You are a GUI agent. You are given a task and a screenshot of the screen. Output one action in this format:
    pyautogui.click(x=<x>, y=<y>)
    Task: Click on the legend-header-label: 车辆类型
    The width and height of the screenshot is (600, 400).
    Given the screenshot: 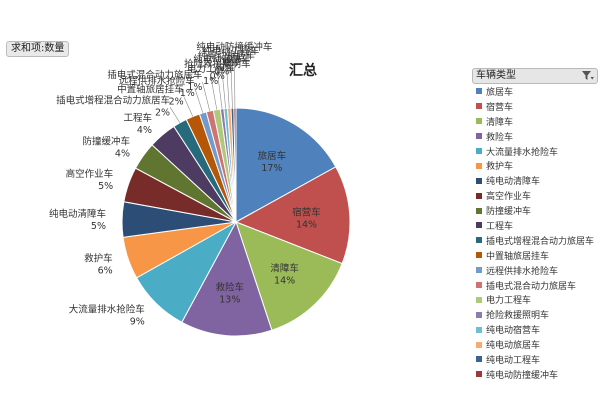 What is the action you would take?
    pyautogui.click(x=496, y=75)
    